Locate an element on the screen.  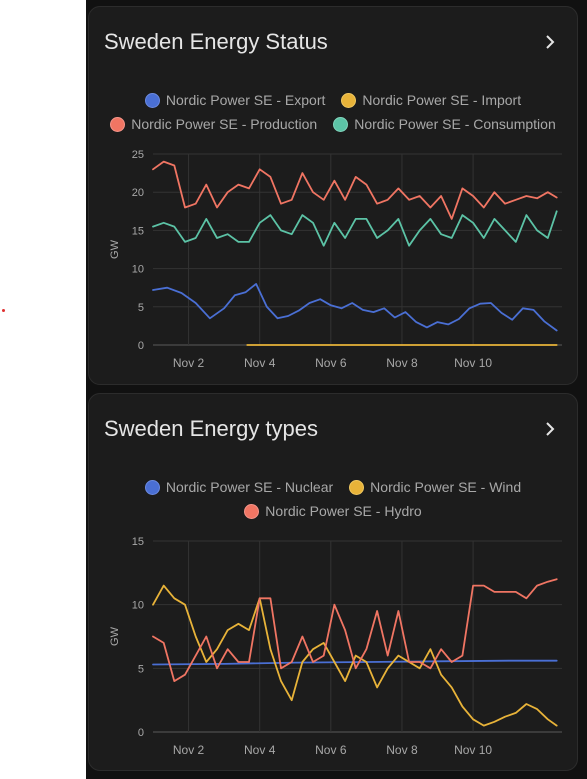
legend-item-consumption: Nordic Power SE - Consumption is located at coordinates (444, 124).